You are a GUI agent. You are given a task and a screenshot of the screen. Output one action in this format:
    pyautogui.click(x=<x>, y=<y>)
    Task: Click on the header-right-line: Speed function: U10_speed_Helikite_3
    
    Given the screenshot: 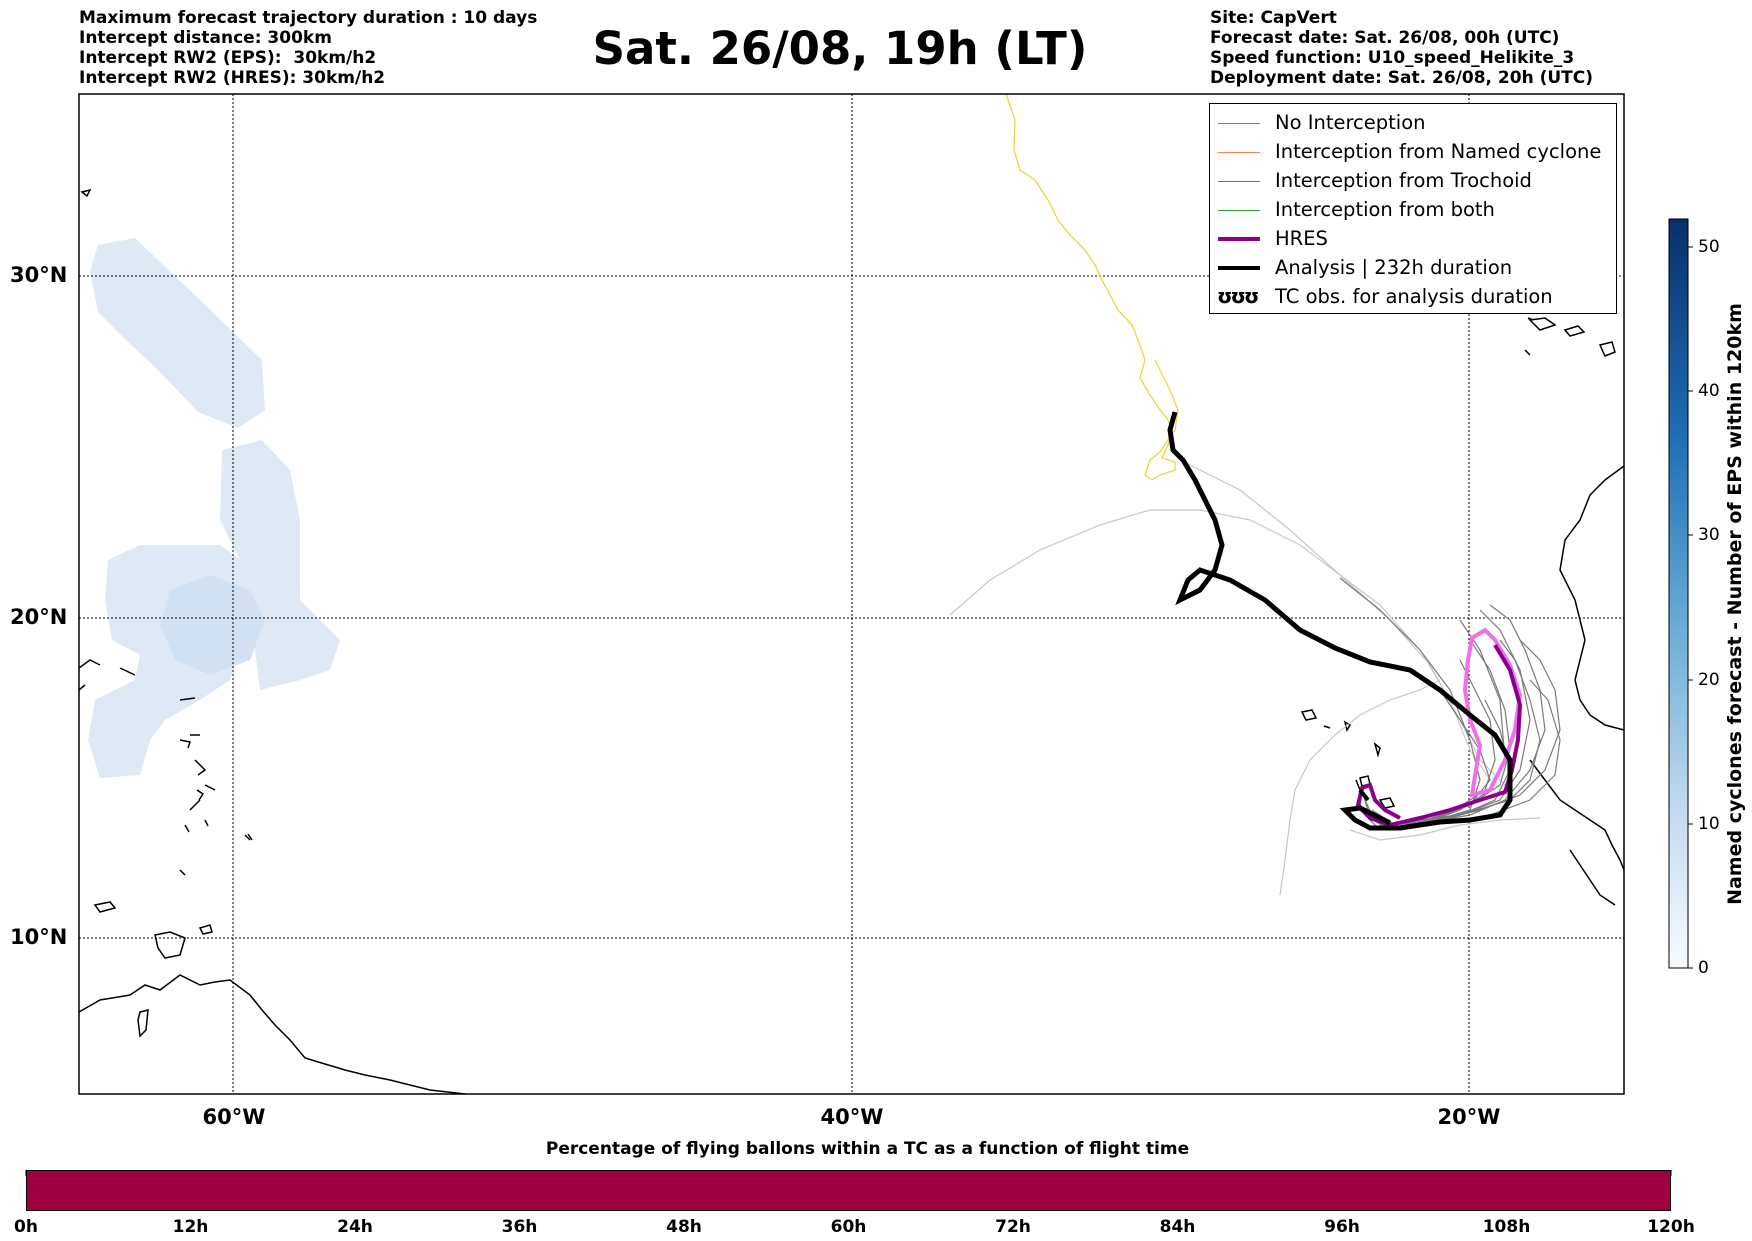 What is the action you would take?
    pyautogui.click(x=1392, y=58)
    